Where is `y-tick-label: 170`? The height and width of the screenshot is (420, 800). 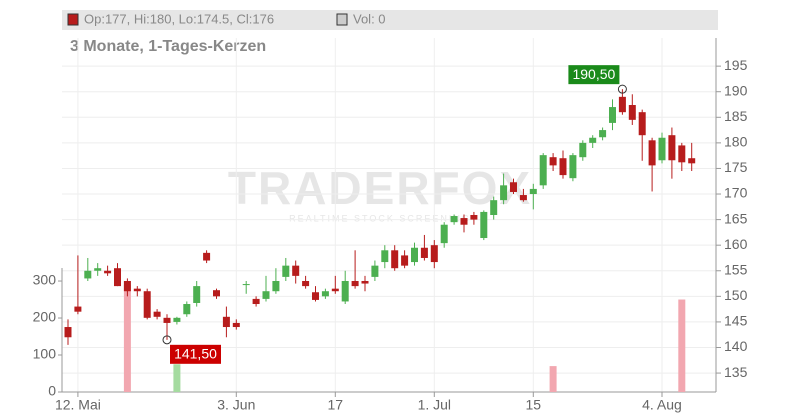
y-tick-label: 170 is located at coordinates (736, 193).